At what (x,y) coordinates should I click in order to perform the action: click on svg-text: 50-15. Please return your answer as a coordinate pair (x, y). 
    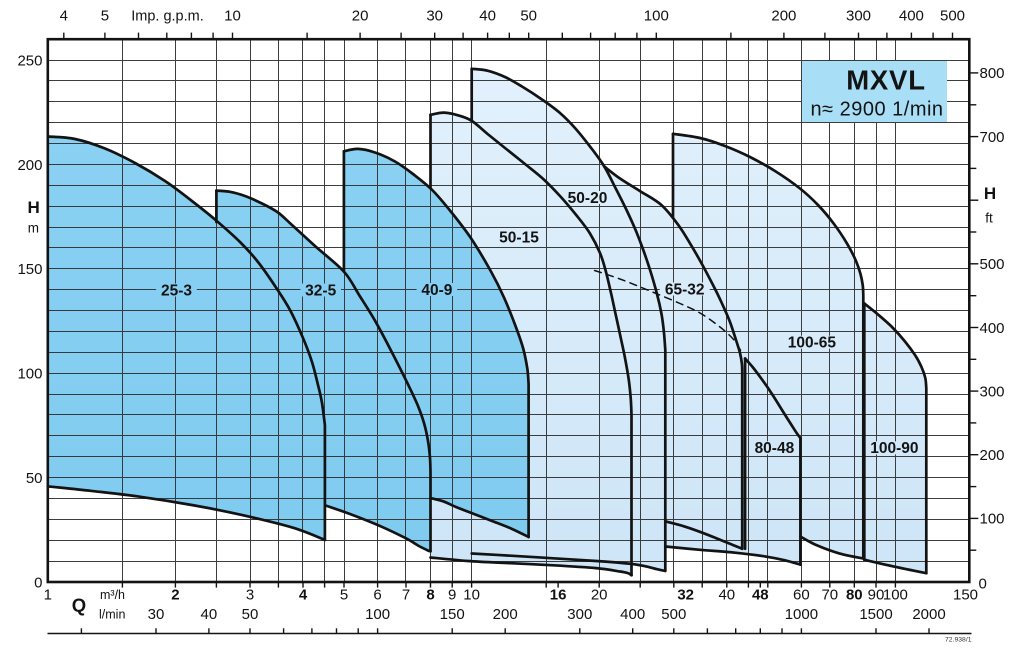
    Looking at the image, I should click on (519, 237).